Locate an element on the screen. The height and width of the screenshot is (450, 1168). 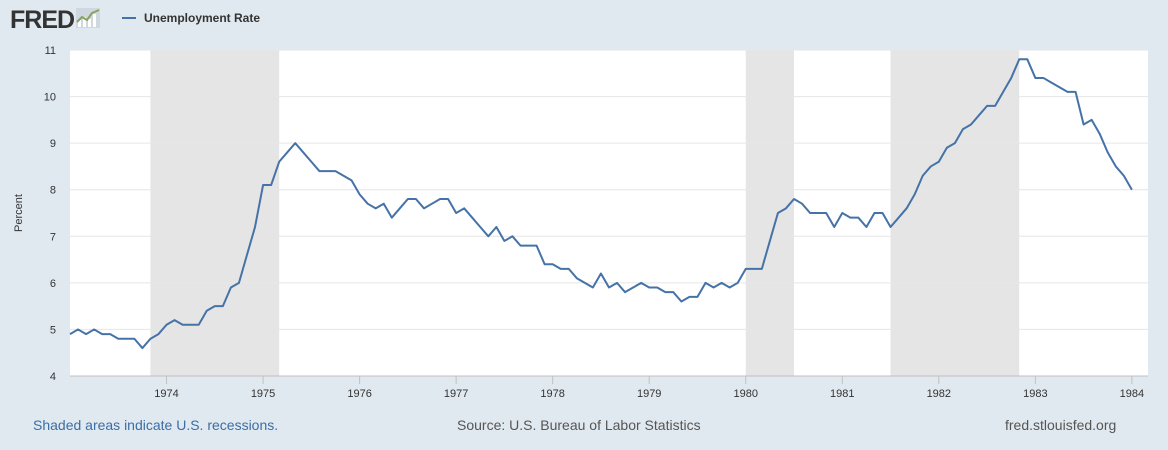
y-tick-label: 6 is located at coordinates (53, 284).